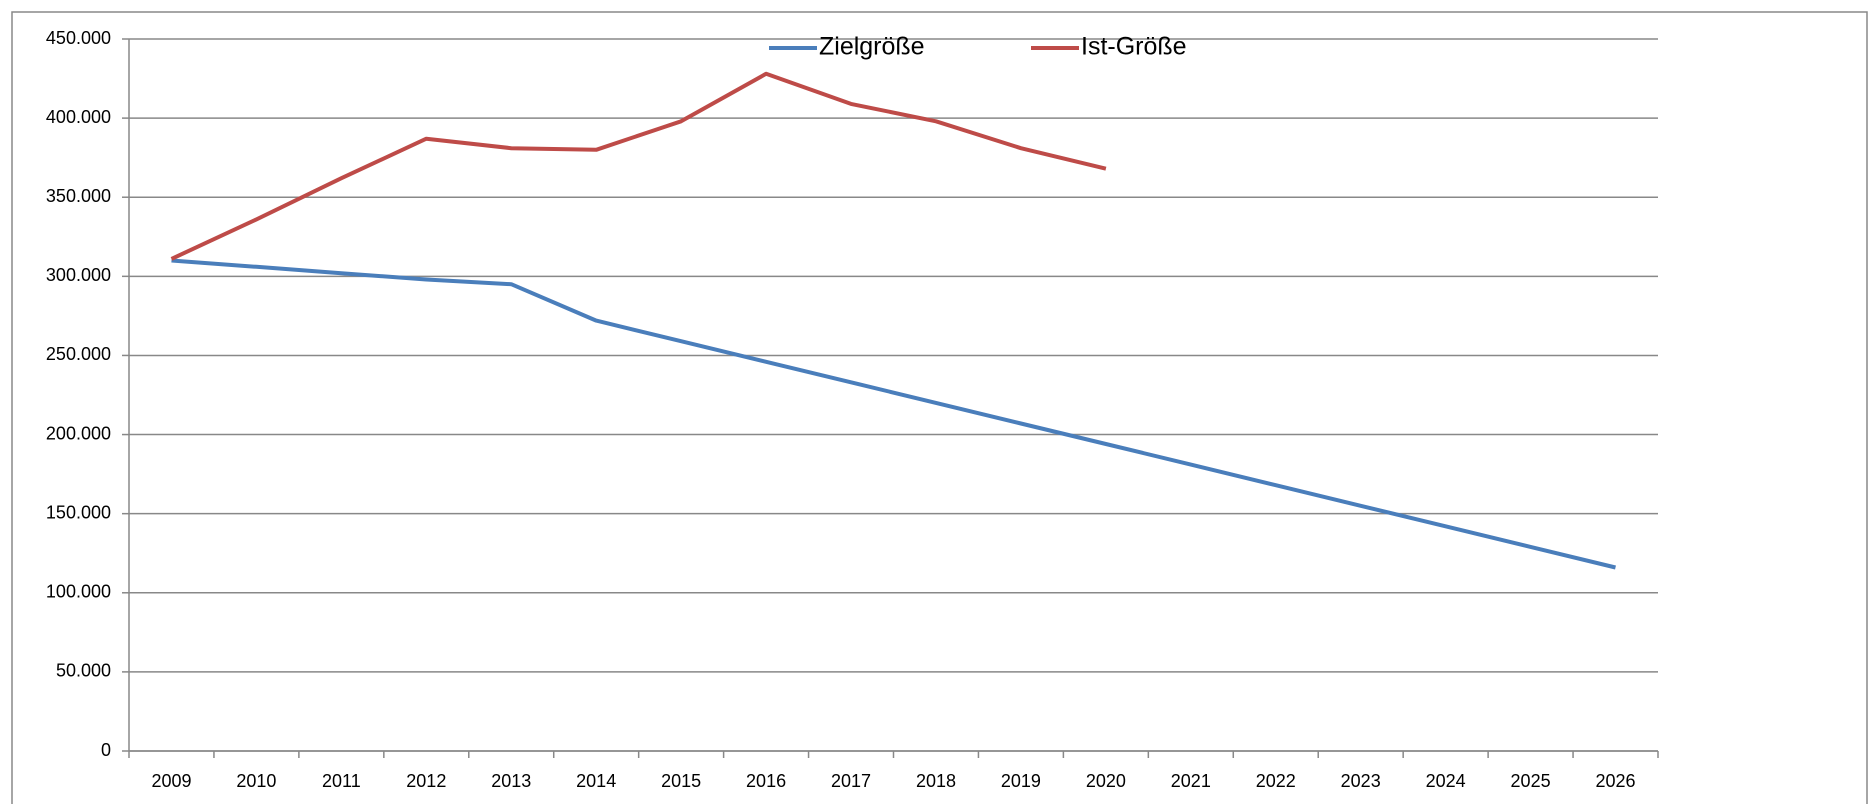 The height and width of the screenshot is (804, 1869). What do you see at coordinates (83, 671) in the screenshot?
I see `y-tick-label: 50.000` at bounding box center [83, 671].